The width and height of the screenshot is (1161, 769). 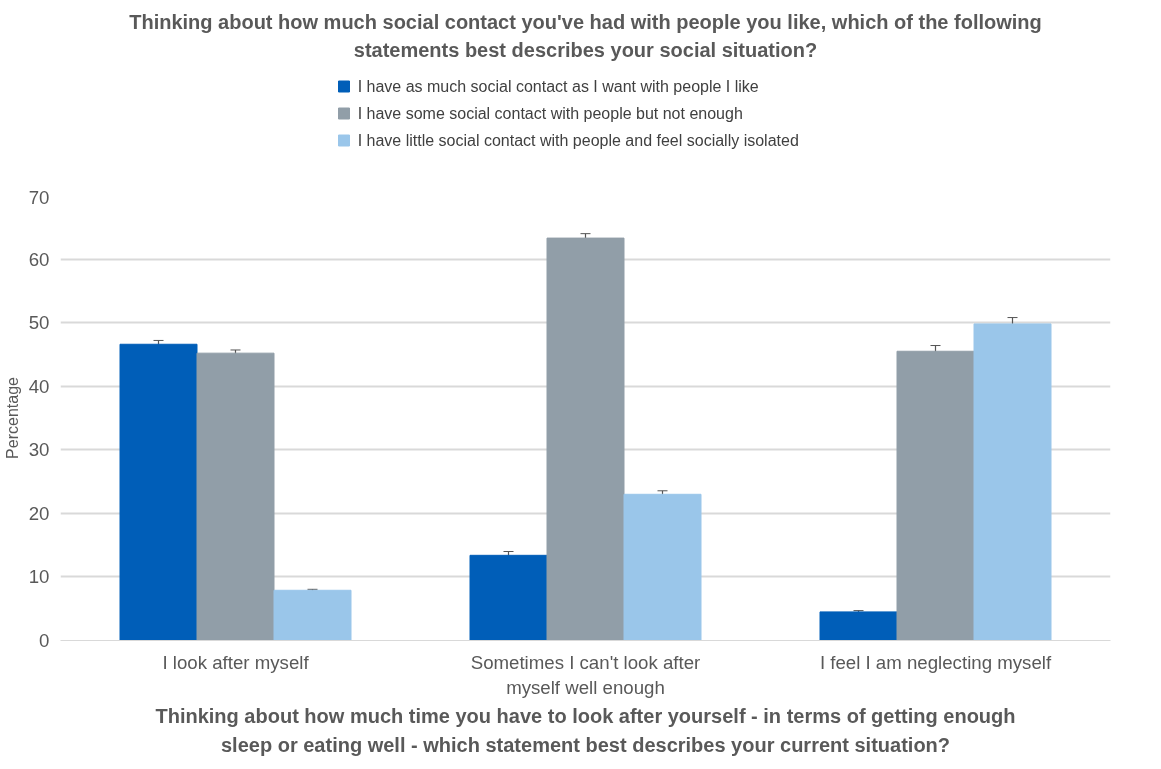 What do you see at coordinates (39, 386) in the screenshot?
I see `y-tick-label: 40` at bounding box center [39, 386].